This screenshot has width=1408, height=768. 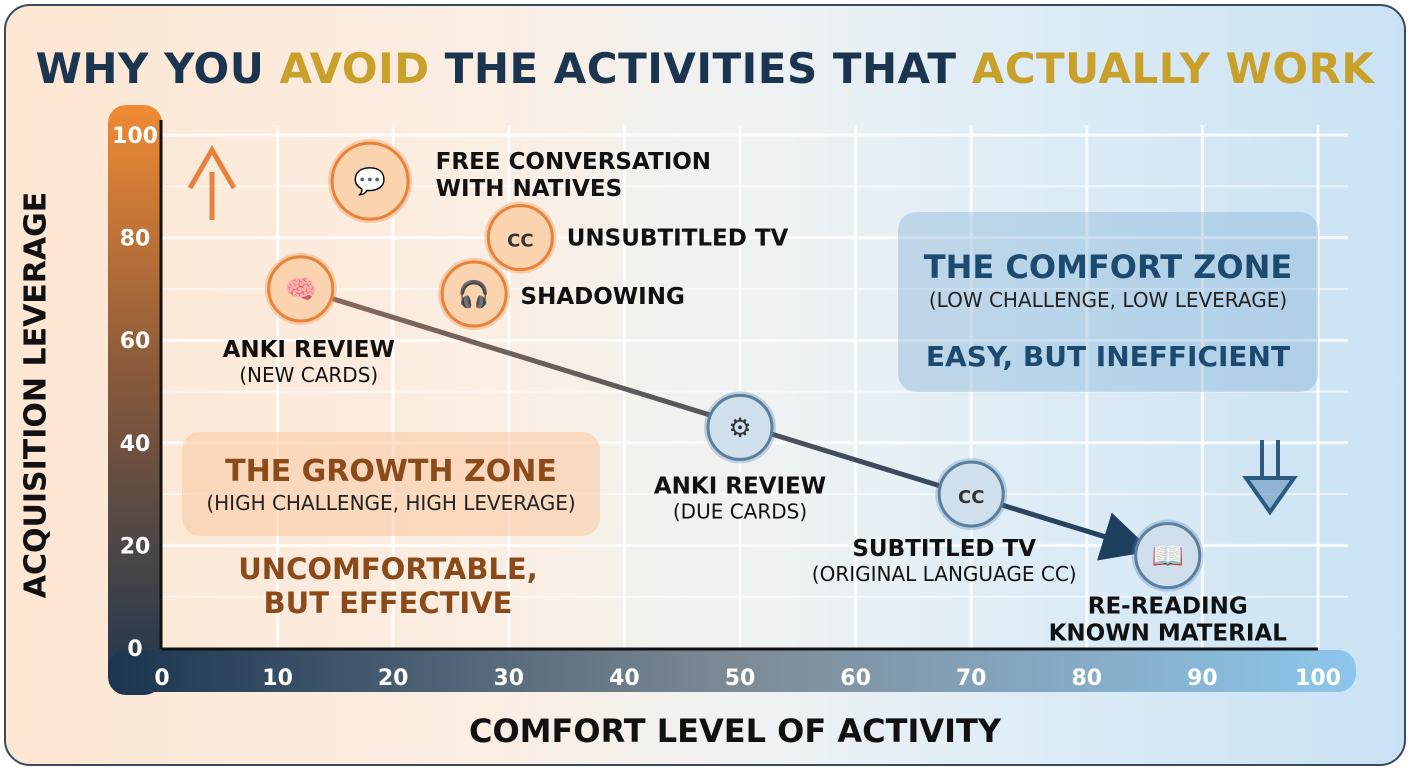 What do you see at coordinates (135, 546) in the screenshot?
I see `y-tick-label: 20` at bounding box center [135, 546].